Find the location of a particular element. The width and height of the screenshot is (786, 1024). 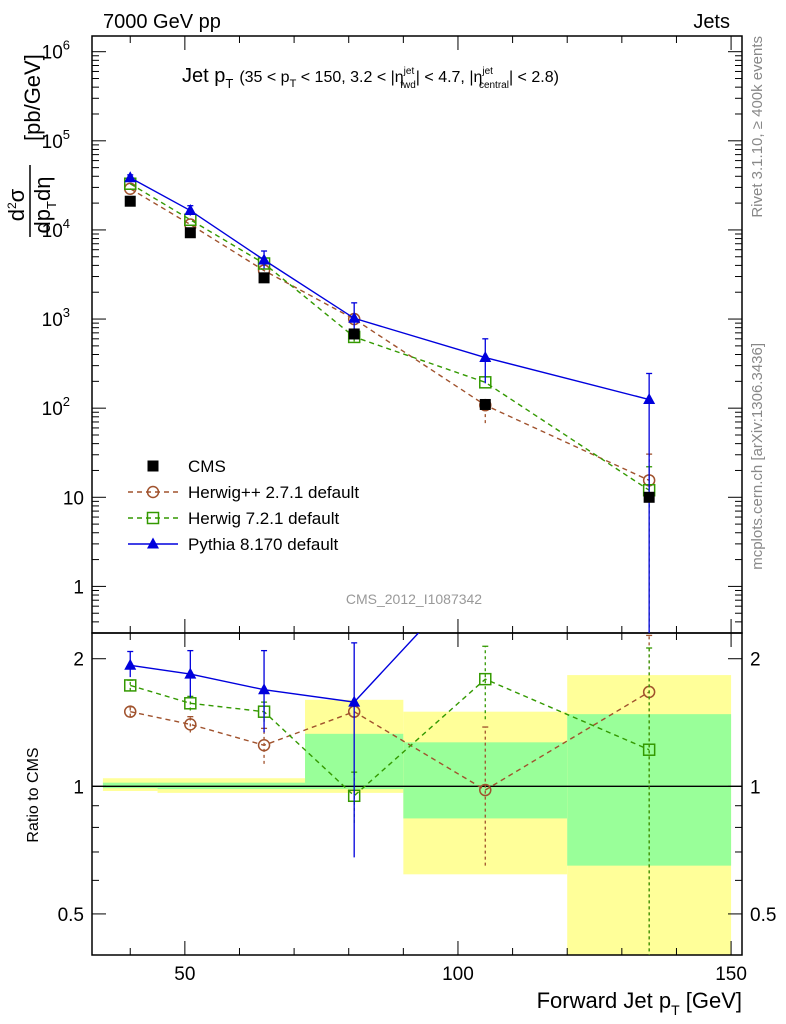

main-y-tick-label: 10⁴ is located at coordinates (56, 229).